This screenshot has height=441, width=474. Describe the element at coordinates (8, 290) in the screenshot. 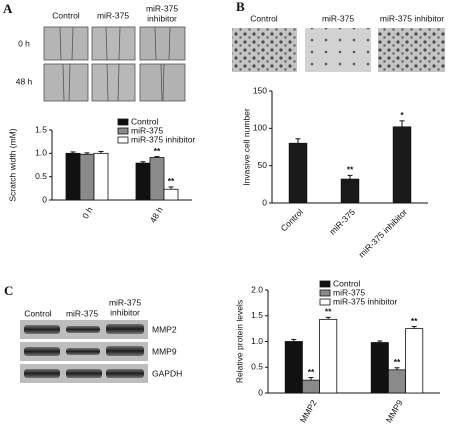

I see `panel-label: C` at that location.